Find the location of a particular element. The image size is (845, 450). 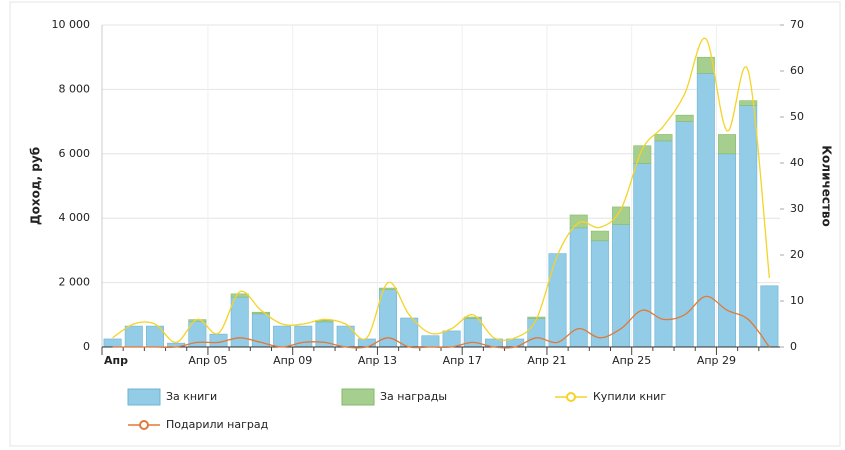

y-tick-label: 8 000 is located at coordinates (75, 88).